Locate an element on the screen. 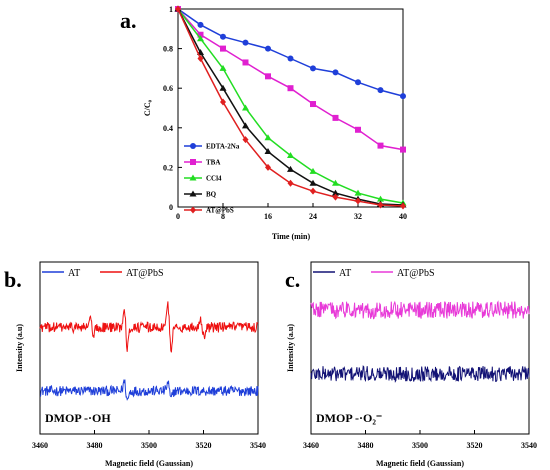 This screenshot has width=550, height=470. x-tick-label: 24 is located at coordinates (313, 216).